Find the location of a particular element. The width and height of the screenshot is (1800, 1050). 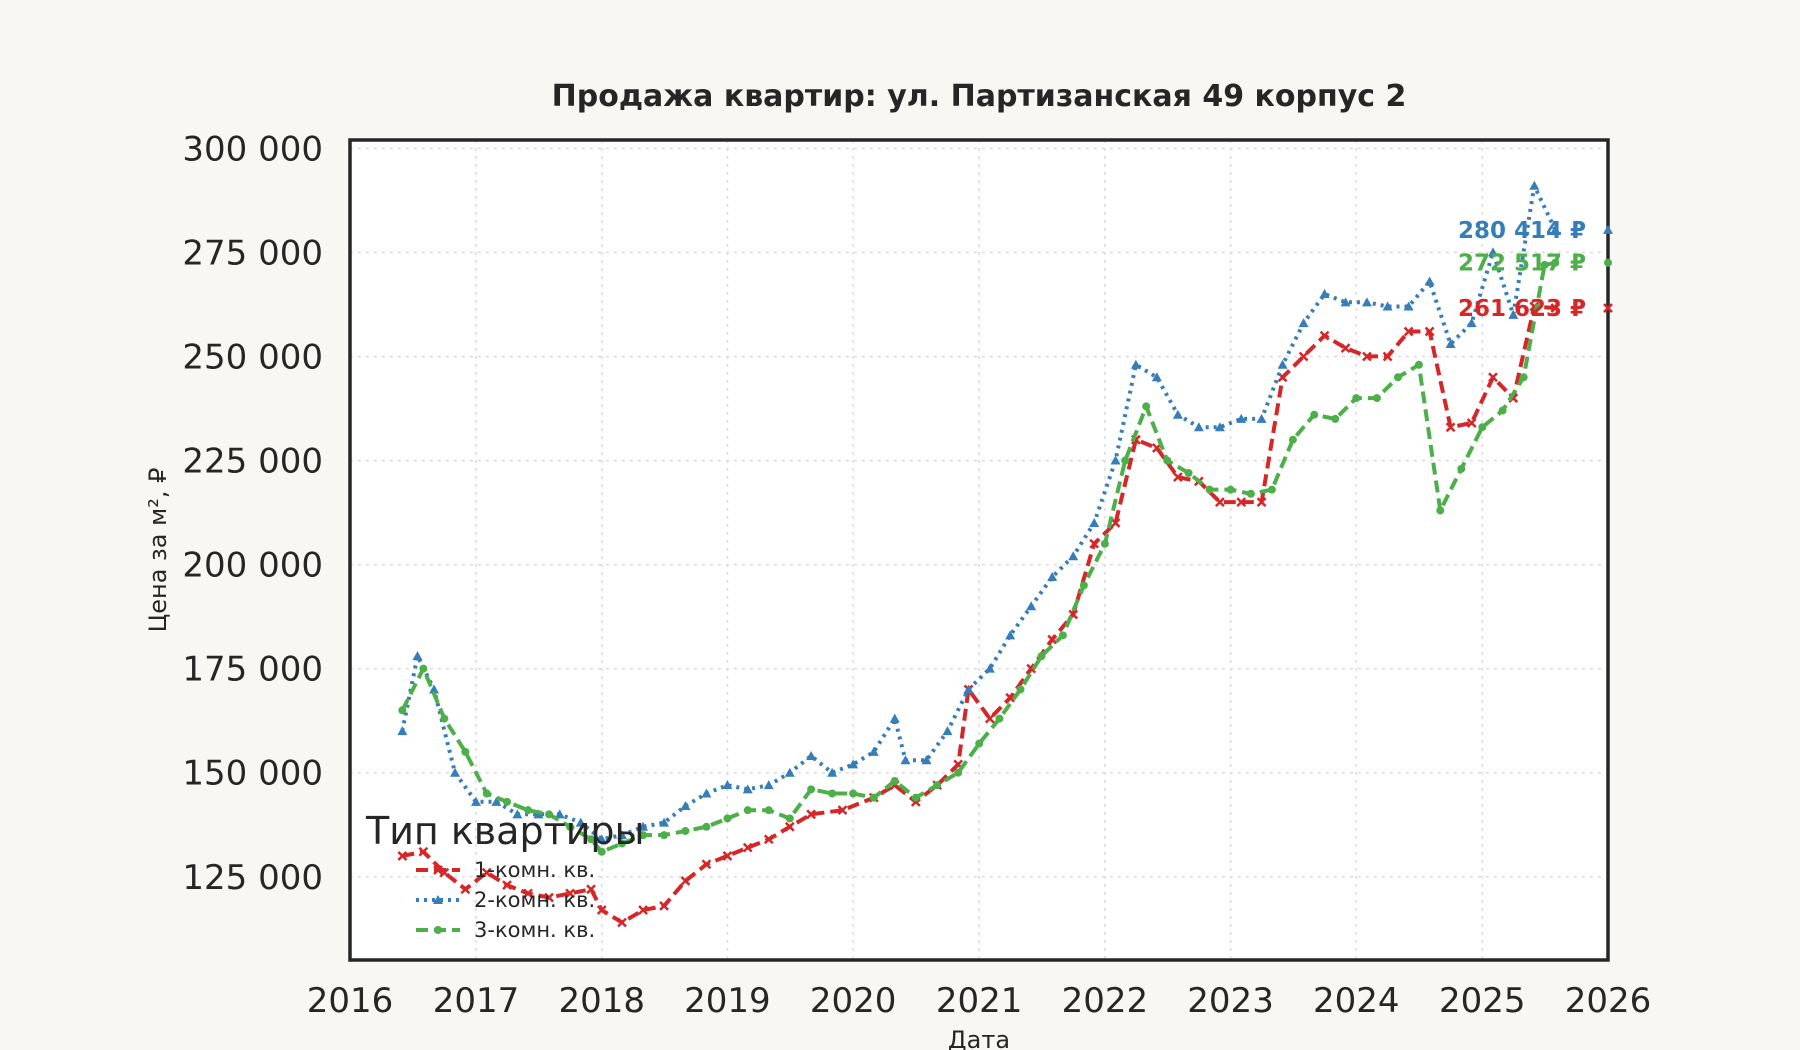

x-tick-label: 2022 is located at coordinates (1105, 1001).